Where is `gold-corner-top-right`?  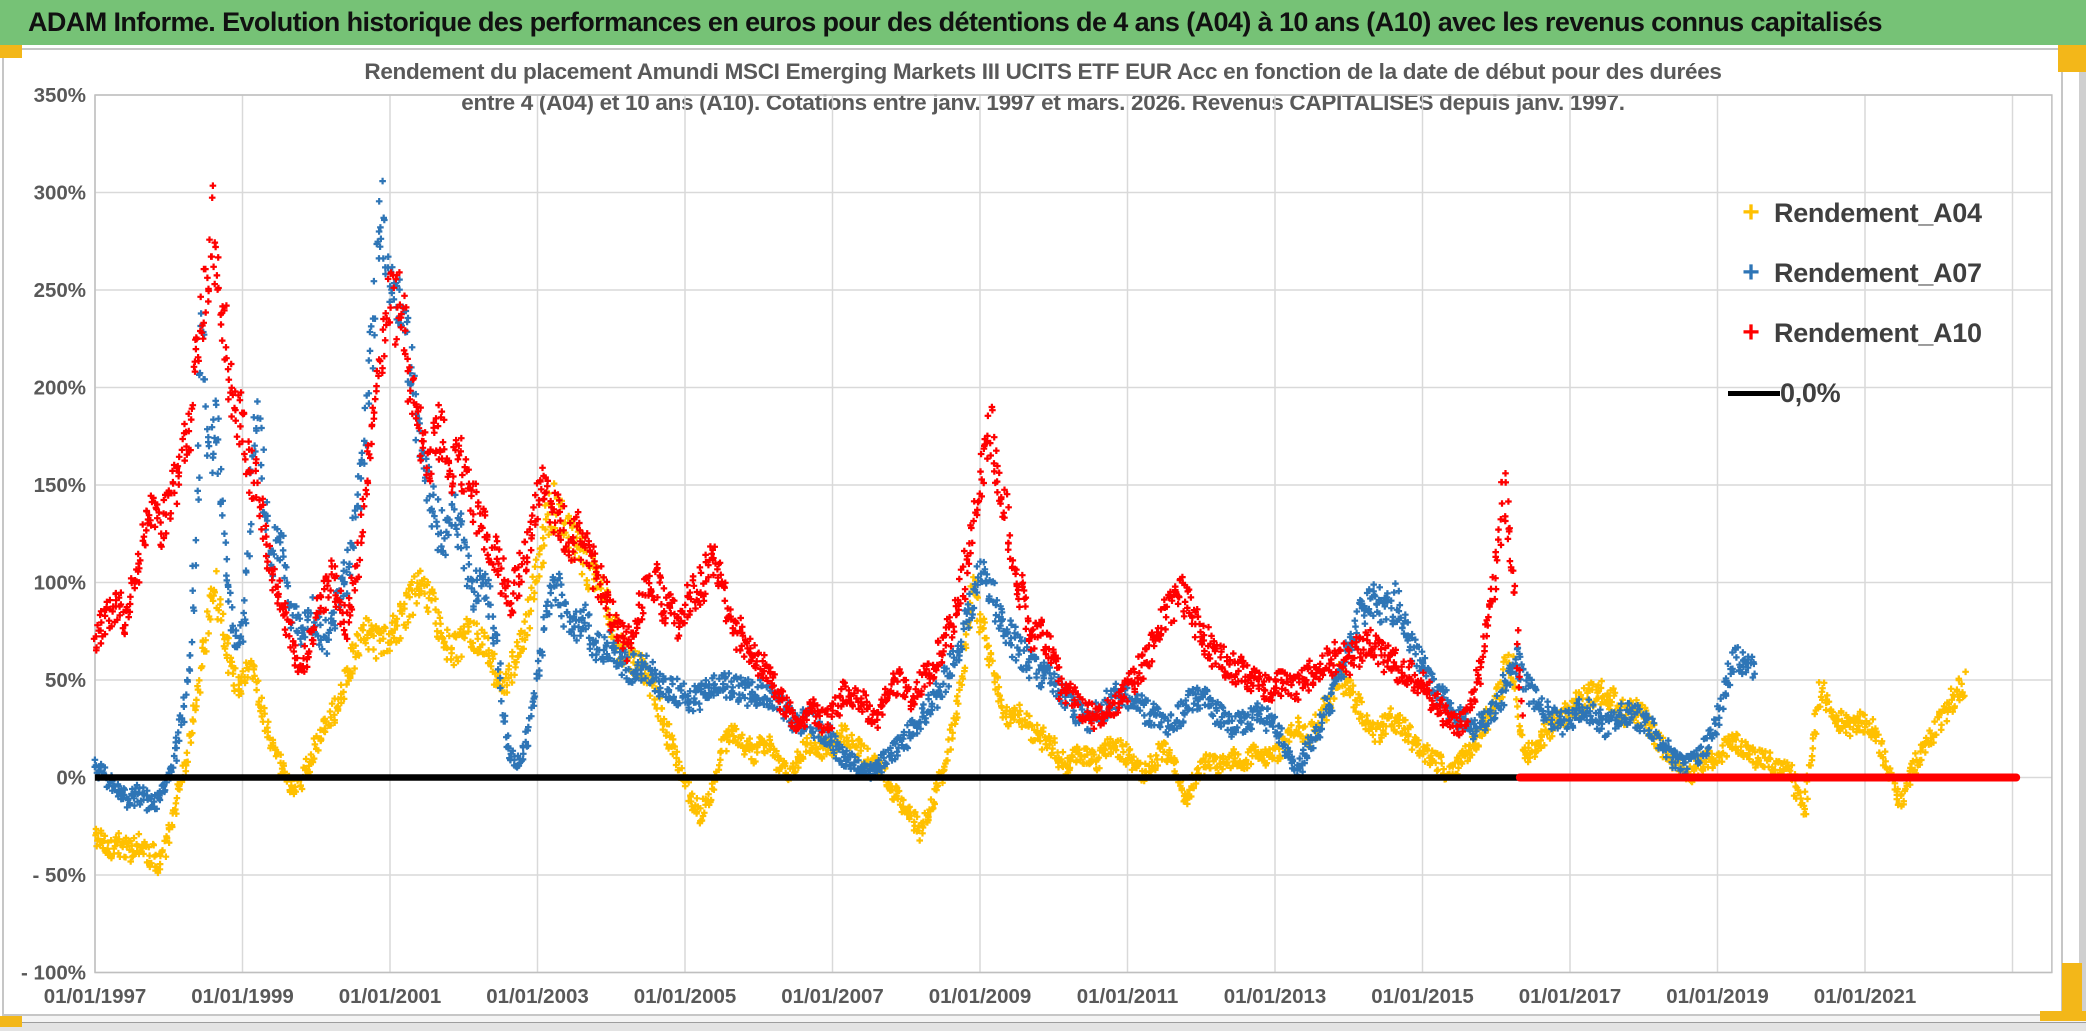
gold-corner-top-right is located at coordinates (2072, 58).